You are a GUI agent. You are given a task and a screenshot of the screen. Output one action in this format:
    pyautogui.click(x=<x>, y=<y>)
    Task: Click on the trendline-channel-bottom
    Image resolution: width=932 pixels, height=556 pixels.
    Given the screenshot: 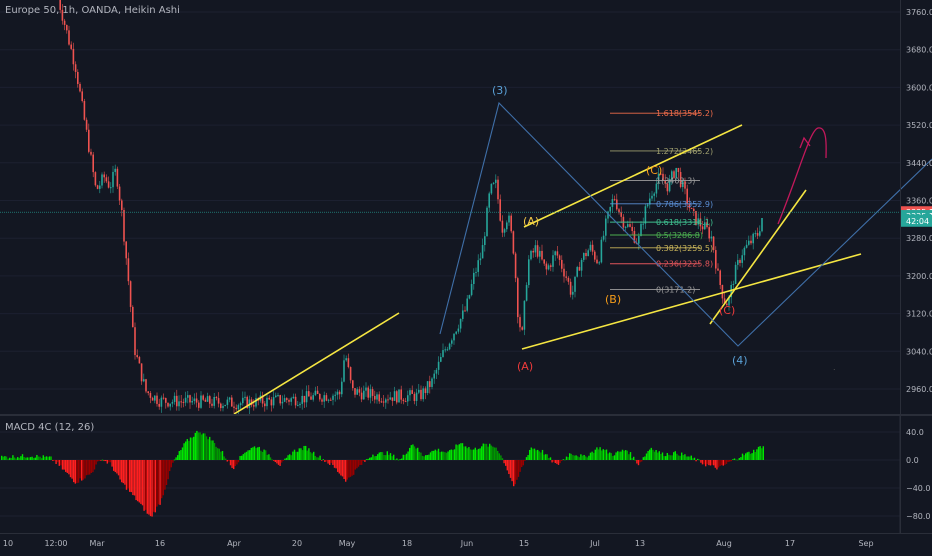 What is the action you would take?
    pyautogui.click(x=691, y=301)
    